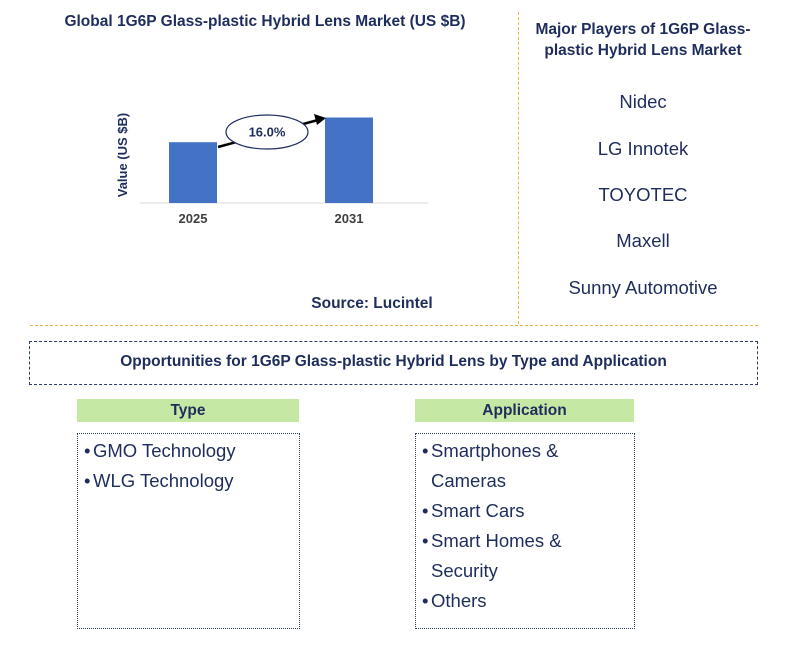 The width and height of the screenshot is (787, 646). Describe the element at coordinates (525, 601) in the screenshot. I see `application-item: • Others` at that location.